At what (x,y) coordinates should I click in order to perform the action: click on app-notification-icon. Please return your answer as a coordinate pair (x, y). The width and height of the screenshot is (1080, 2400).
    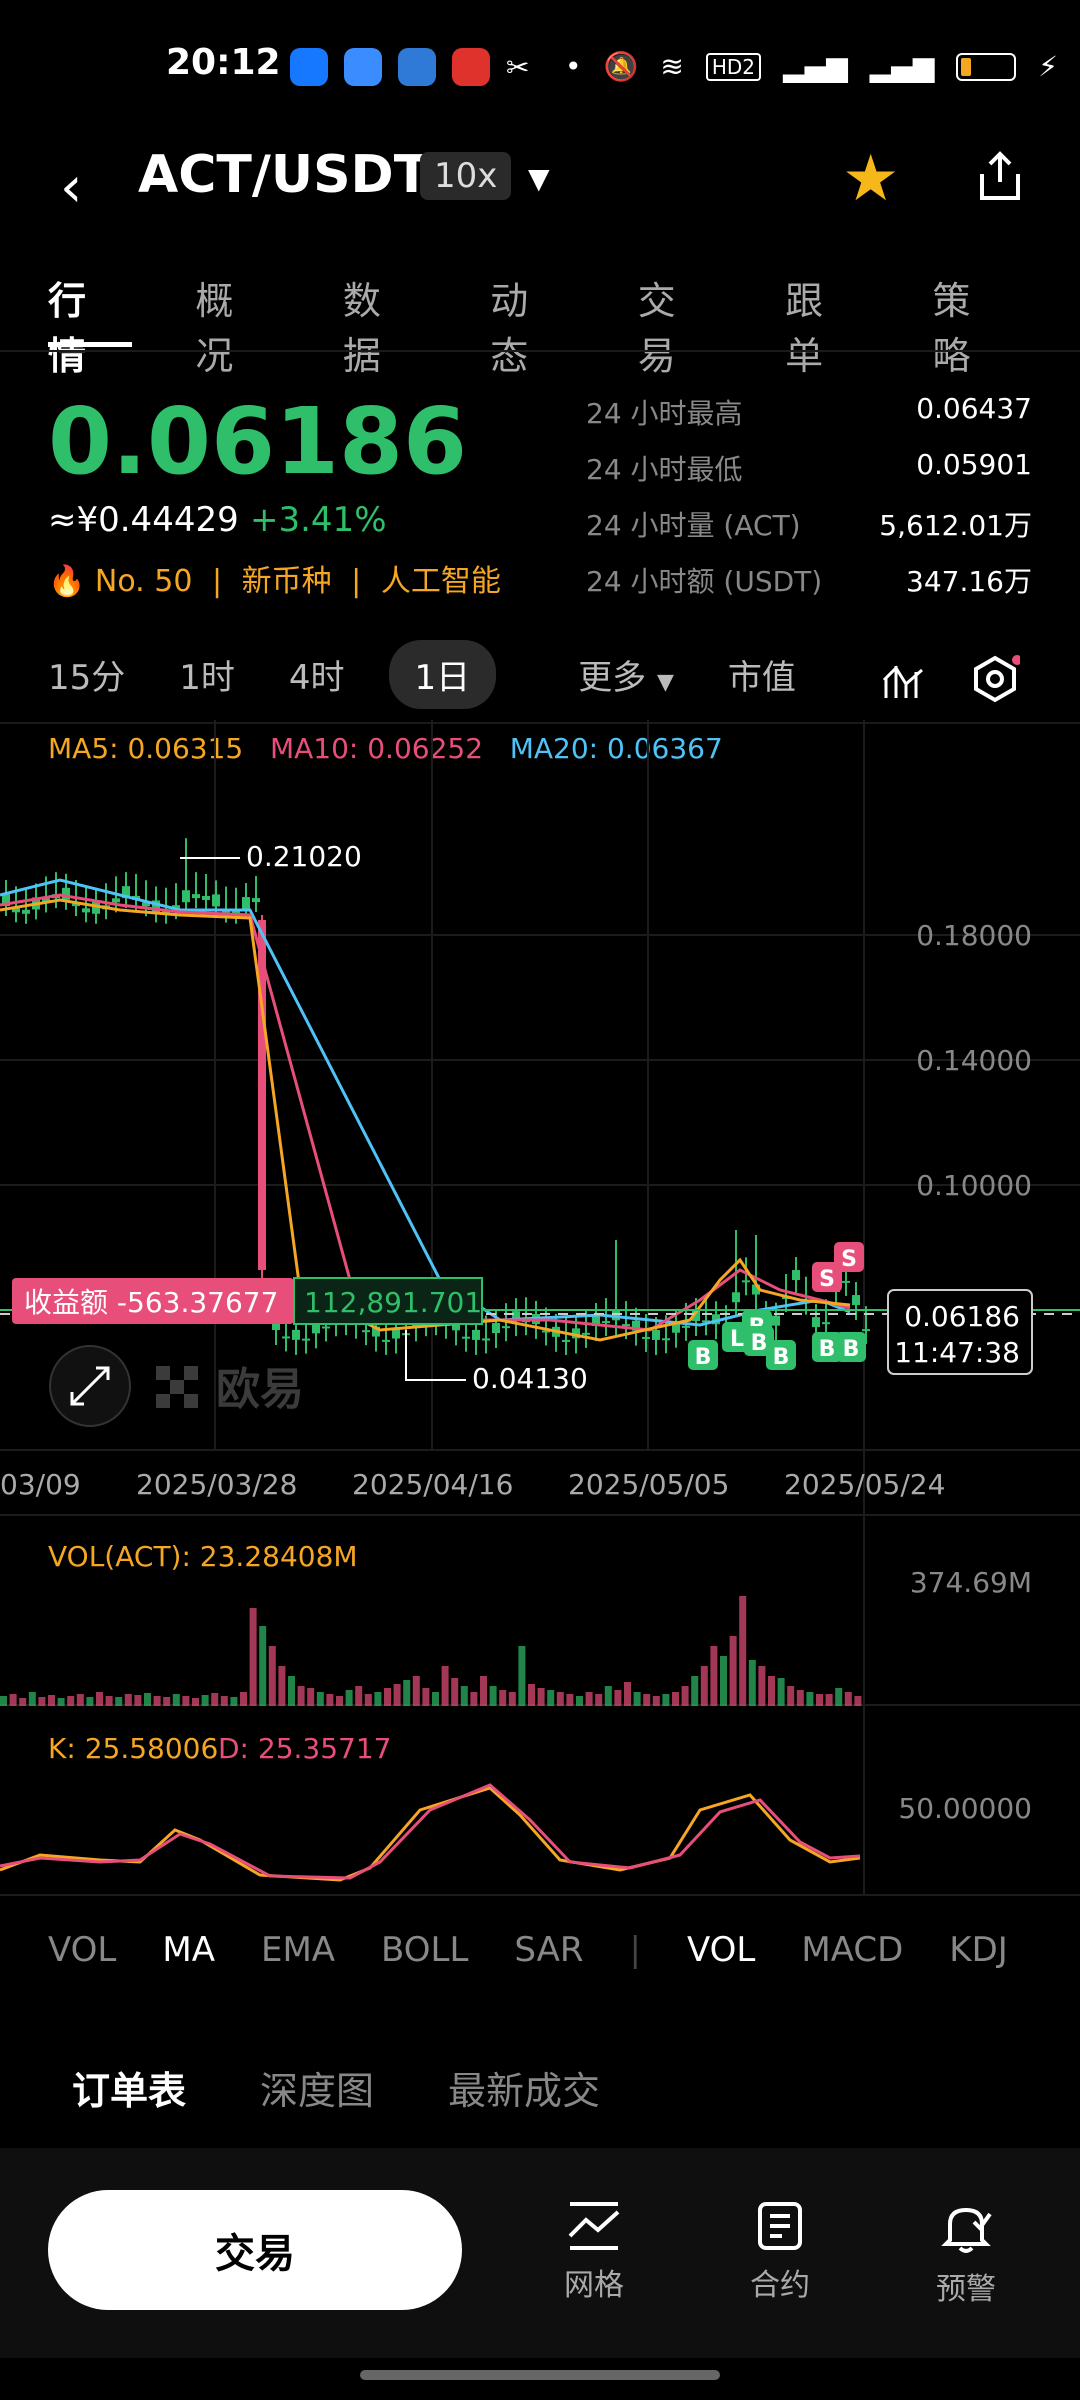
    Looking at the image, I should click on (471, 67).